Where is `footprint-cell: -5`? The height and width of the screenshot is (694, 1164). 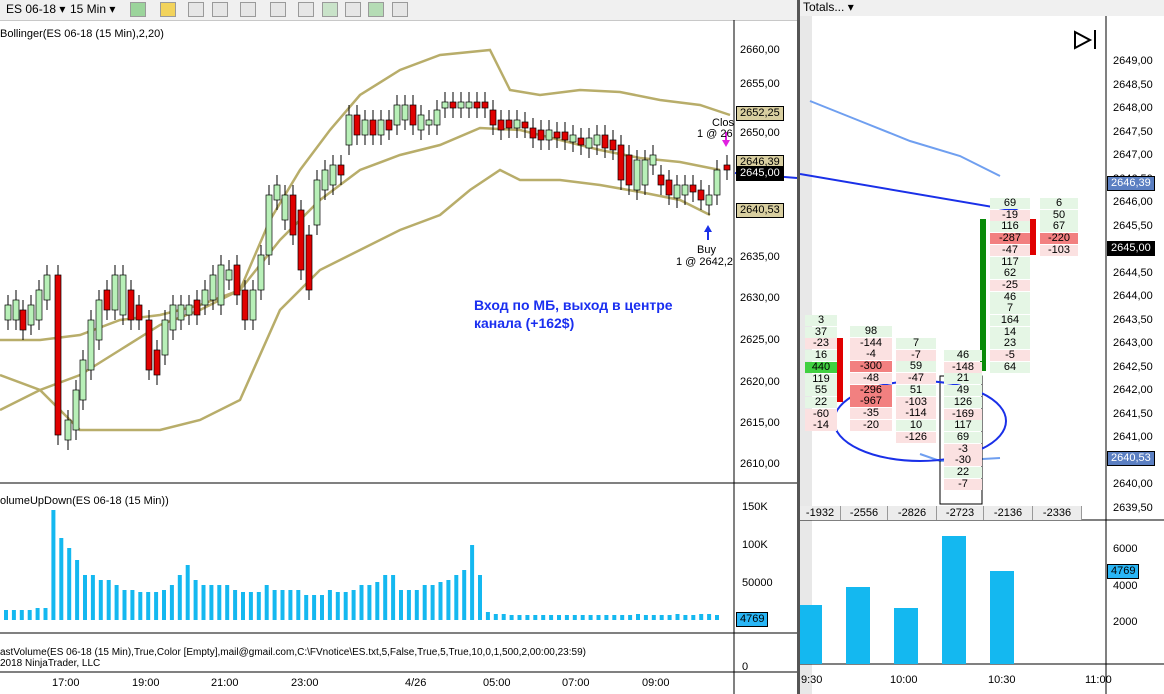 footprint-cell: -5 is located at coordinates (1010, 356).